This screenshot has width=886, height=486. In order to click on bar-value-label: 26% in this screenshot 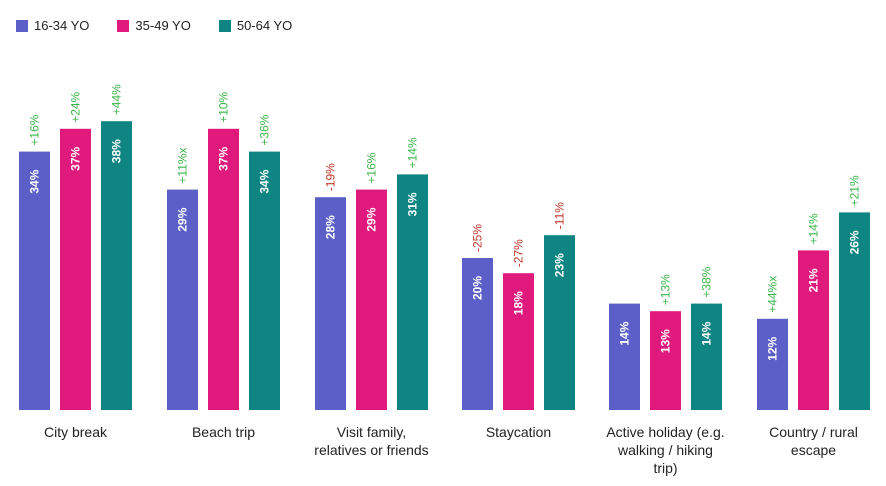, I will do `click(855, 242)`.